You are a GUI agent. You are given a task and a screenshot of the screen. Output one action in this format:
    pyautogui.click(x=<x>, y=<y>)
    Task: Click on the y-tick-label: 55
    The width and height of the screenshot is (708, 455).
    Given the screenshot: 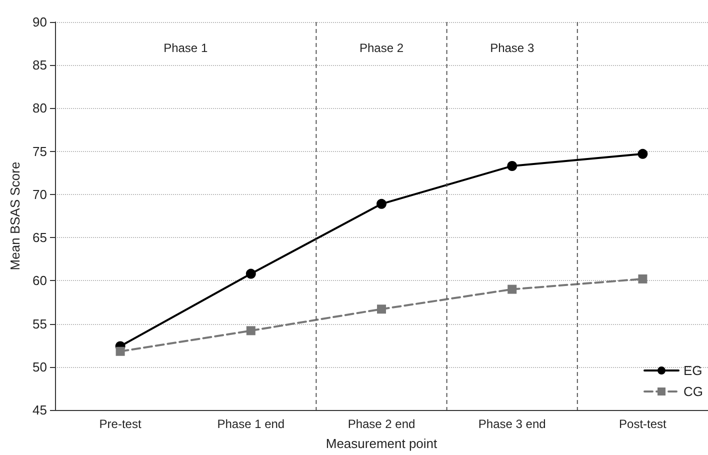 What is the action you would take?
    pyautogui.click(x=39, y=324)
    